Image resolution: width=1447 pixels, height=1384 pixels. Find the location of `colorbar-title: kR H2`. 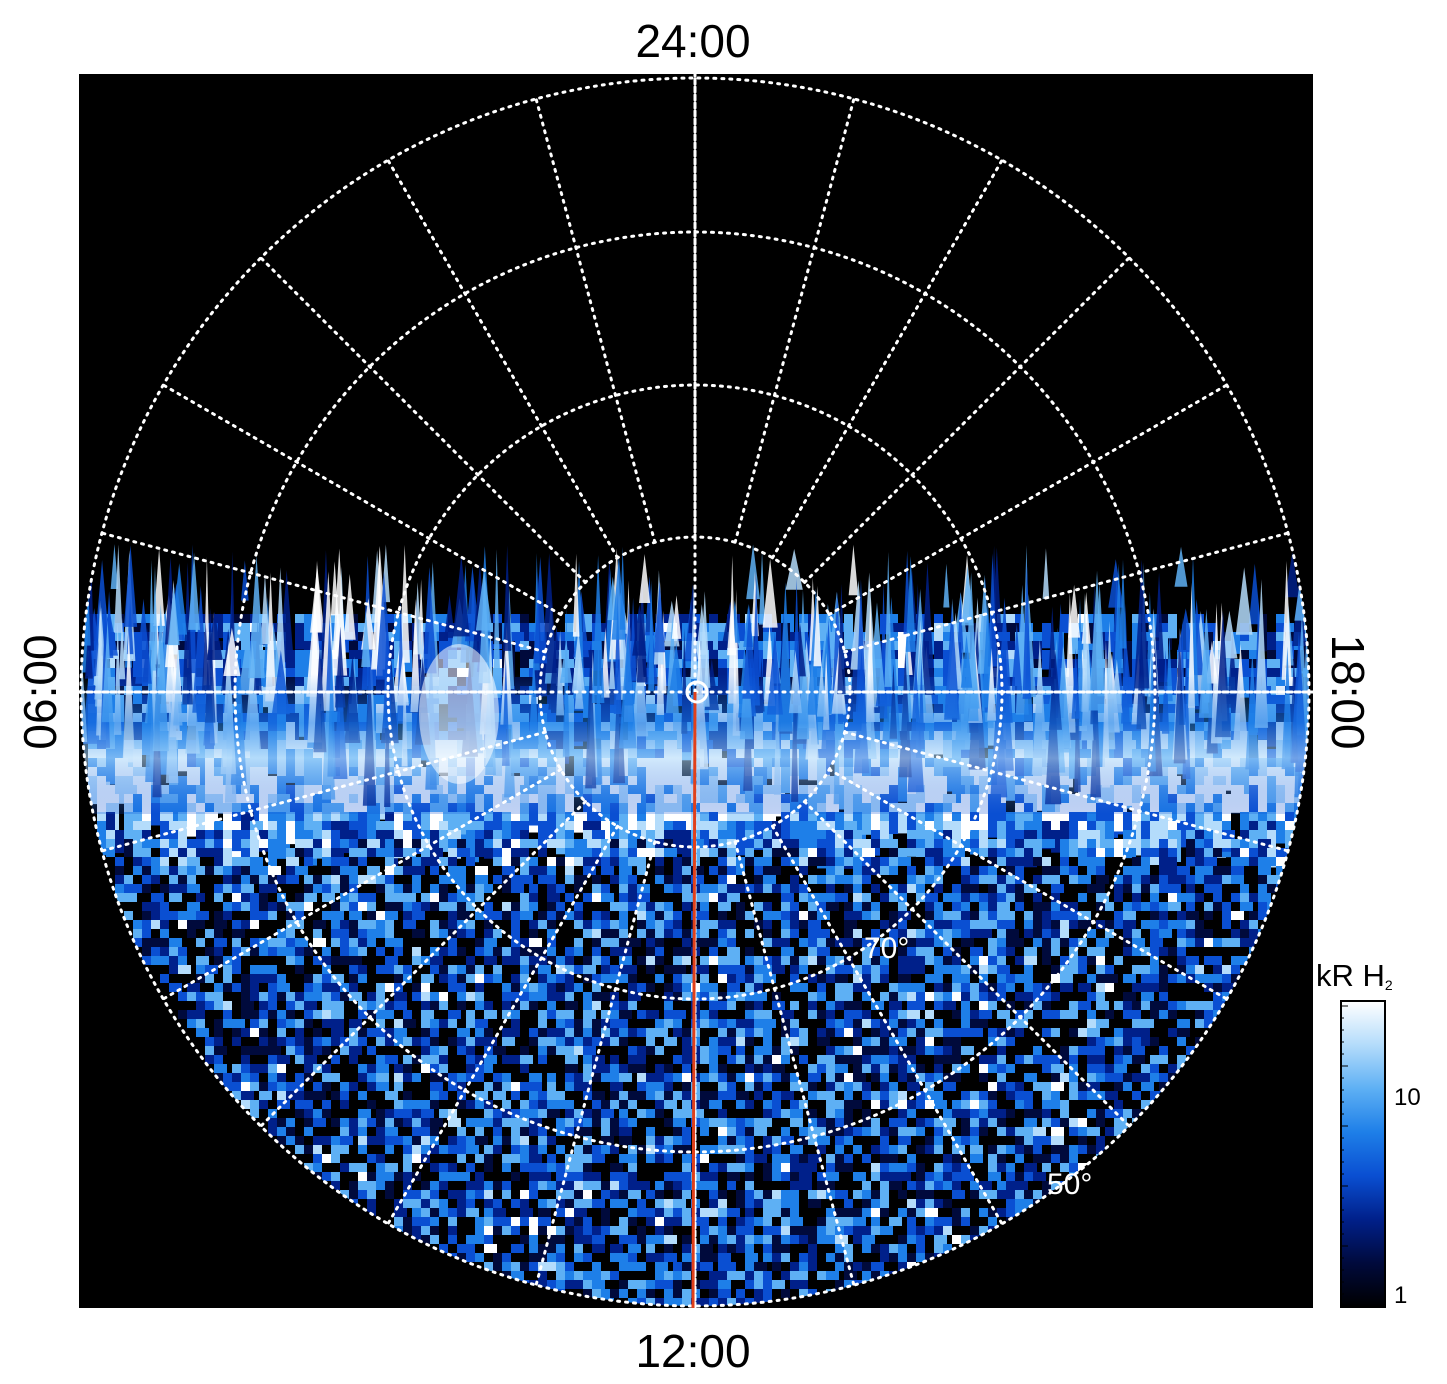

colorbar-title: kR H2 is located at coordinates (1354, 976).